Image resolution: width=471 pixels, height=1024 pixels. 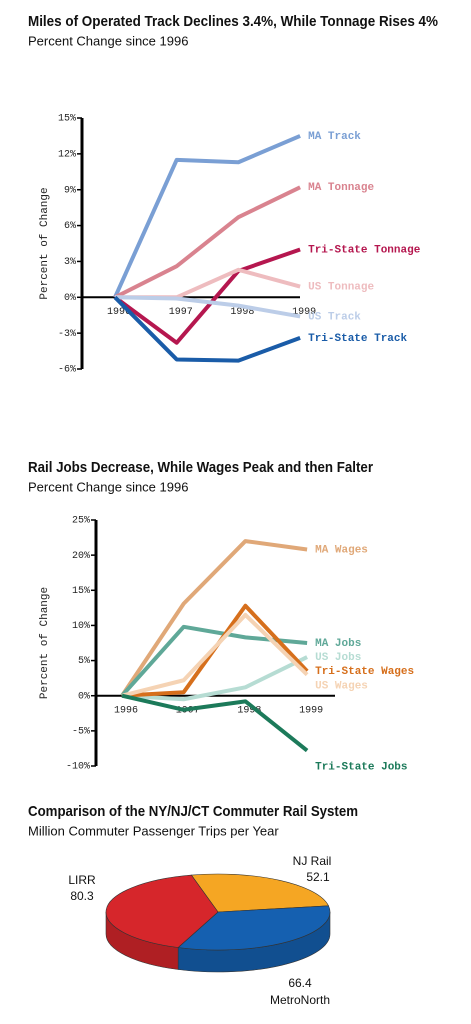 What do you see at coordinates (67, 370) in the screenshot?
I see `y-tick-label: -6%` at bounding box center [67, 370].